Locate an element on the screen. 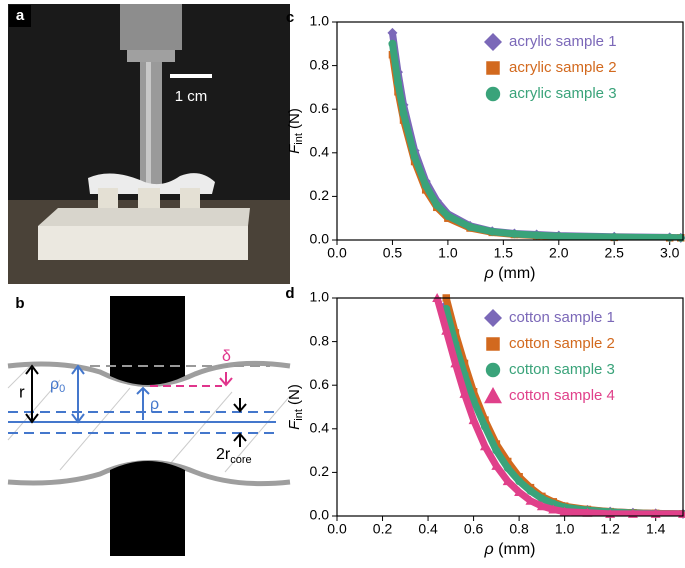 The height and width of the screenshot is (568, 685). rho0-sub: 0 is located at coordinates (62, 389).